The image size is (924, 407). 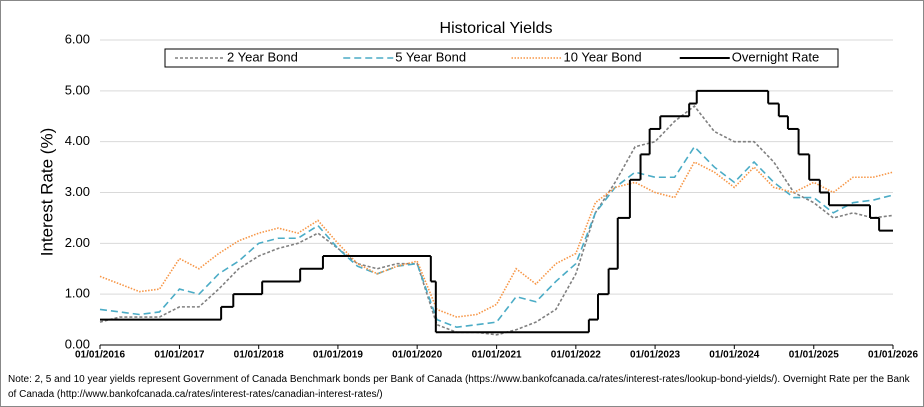 What do you see at coordinates (77, 343) in the screenshot?
I see `y-tick-label: 0.00` at bounding box center [77, 343].